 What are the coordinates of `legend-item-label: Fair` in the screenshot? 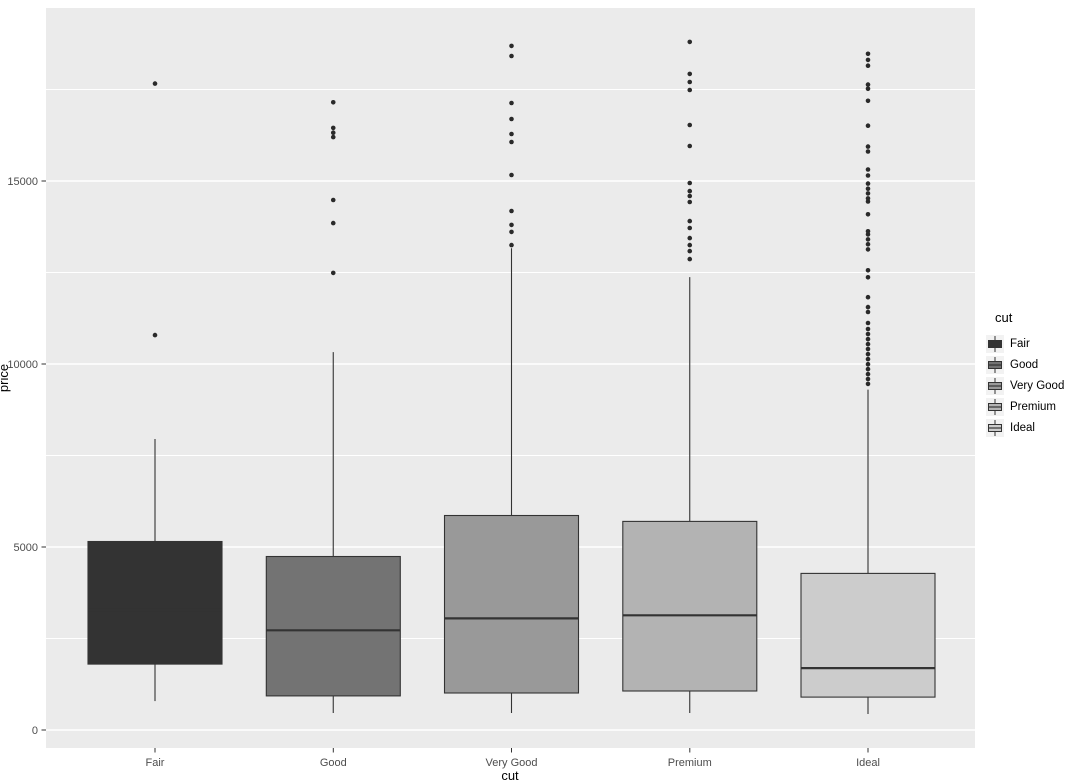 It's located at (1020, 343).